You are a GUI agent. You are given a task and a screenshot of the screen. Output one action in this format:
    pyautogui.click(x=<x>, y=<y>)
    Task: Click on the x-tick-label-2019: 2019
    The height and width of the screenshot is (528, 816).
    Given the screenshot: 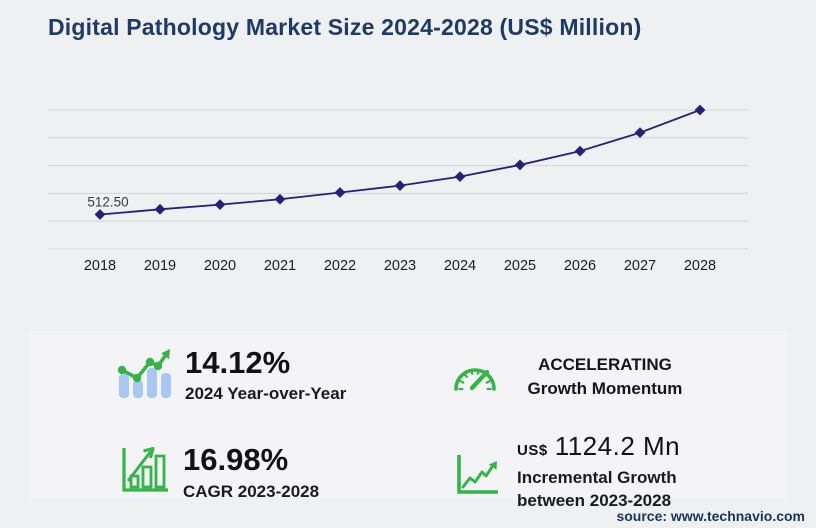 What is the action you would take?
    pyautogui.click(x=160, y=266)
    